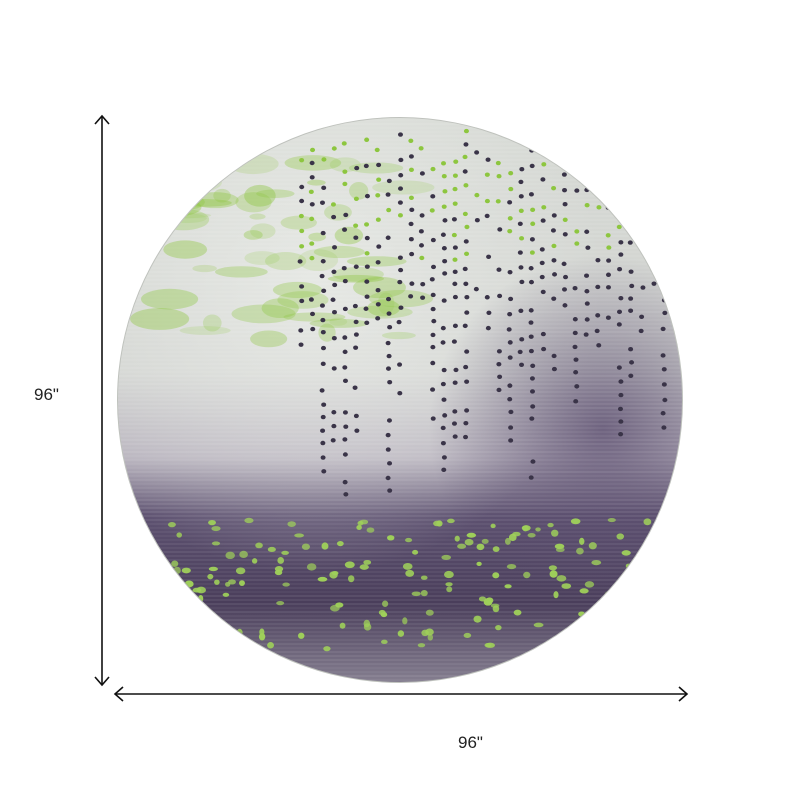  What do you see at coordinates (46, 394) in the screenshot?
I see `height-label: 96"` at bounding box center [46, 394].